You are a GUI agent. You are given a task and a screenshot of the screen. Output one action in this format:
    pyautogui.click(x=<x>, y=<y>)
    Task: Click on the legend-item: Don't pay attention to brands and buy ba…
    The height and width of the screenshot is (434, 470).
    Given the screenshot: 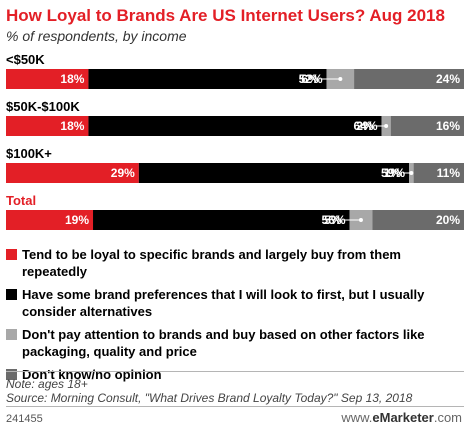 What is the action you would take?
    pyautogui.click(x=236, y=343)
    